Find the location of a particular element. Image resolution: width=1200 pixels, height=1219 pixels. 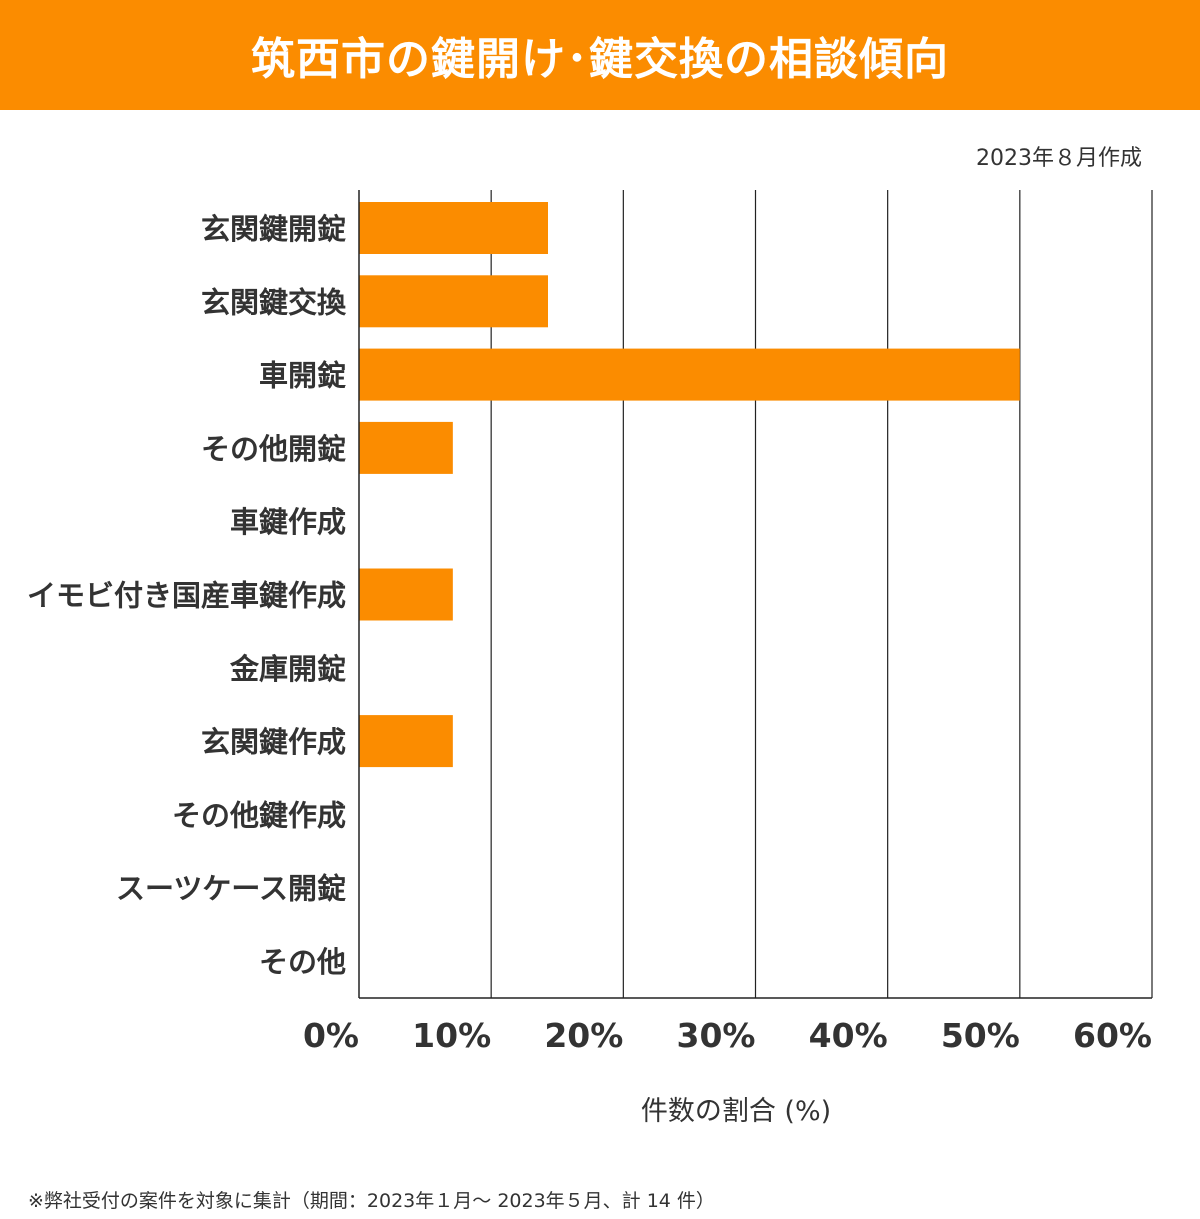

category-label: その他鍵作成 is located at coordinates (259, 815).